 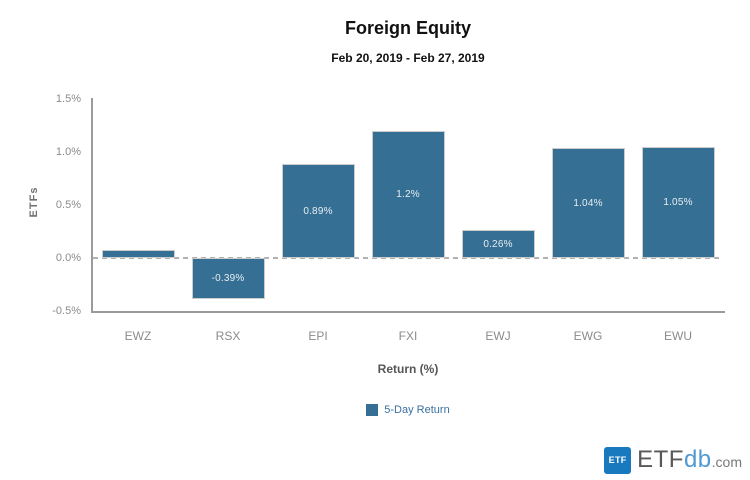 I want to click on x-tick-label-ewj: EWJ, so click(x=498, y=336).